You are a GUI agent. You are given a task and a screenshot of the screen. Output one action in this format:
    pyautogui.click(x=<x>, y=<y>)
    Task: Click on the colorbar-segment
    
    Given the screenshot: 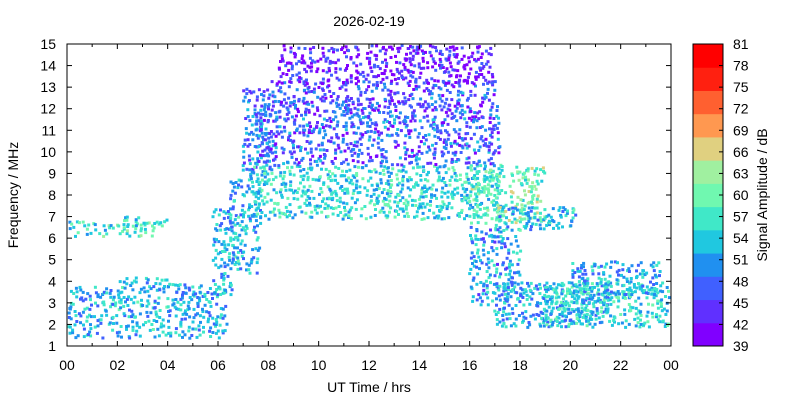 What is the action you would take?
    pyautogui.click(x=708, y=148)
    